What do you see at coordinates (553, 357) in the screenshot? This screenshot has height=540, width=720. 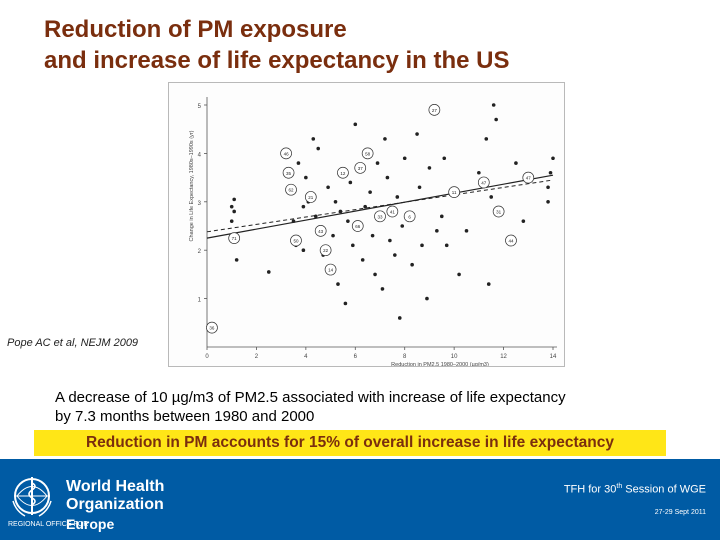 I see `x-tick-label: 14` at bounding box center [553, 357].